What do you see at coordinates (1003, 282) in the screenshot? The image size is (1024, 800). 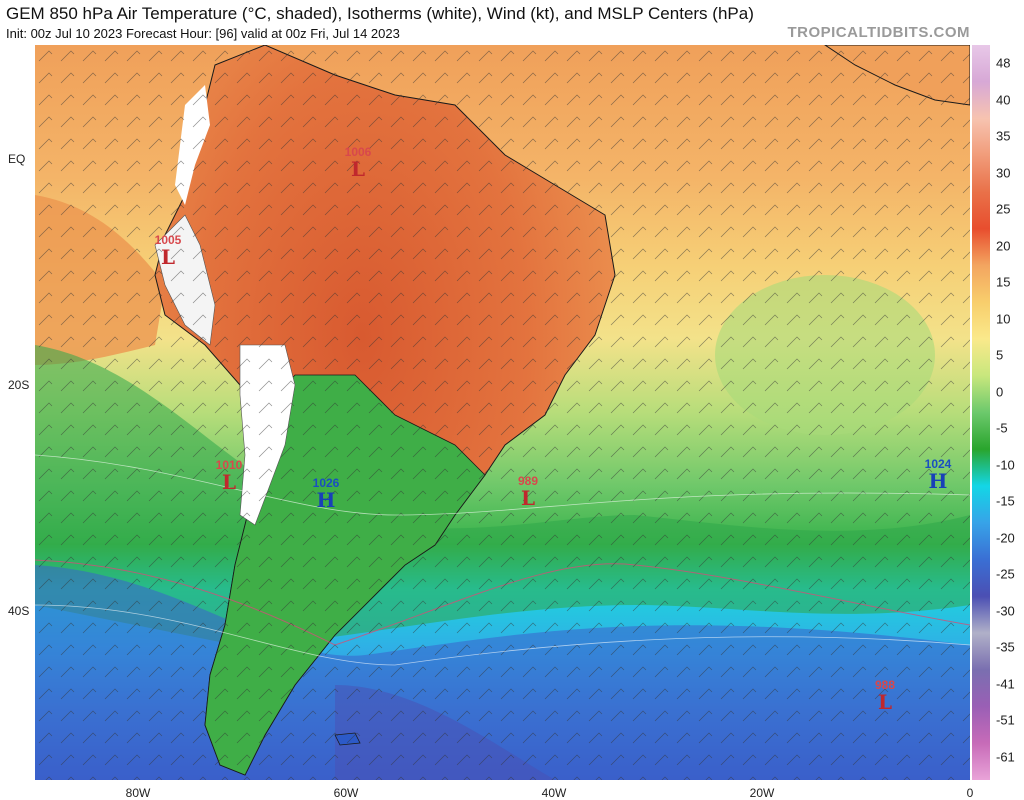 I see `colorbar-tick-label: 15` at bounding box center [1003, 282].